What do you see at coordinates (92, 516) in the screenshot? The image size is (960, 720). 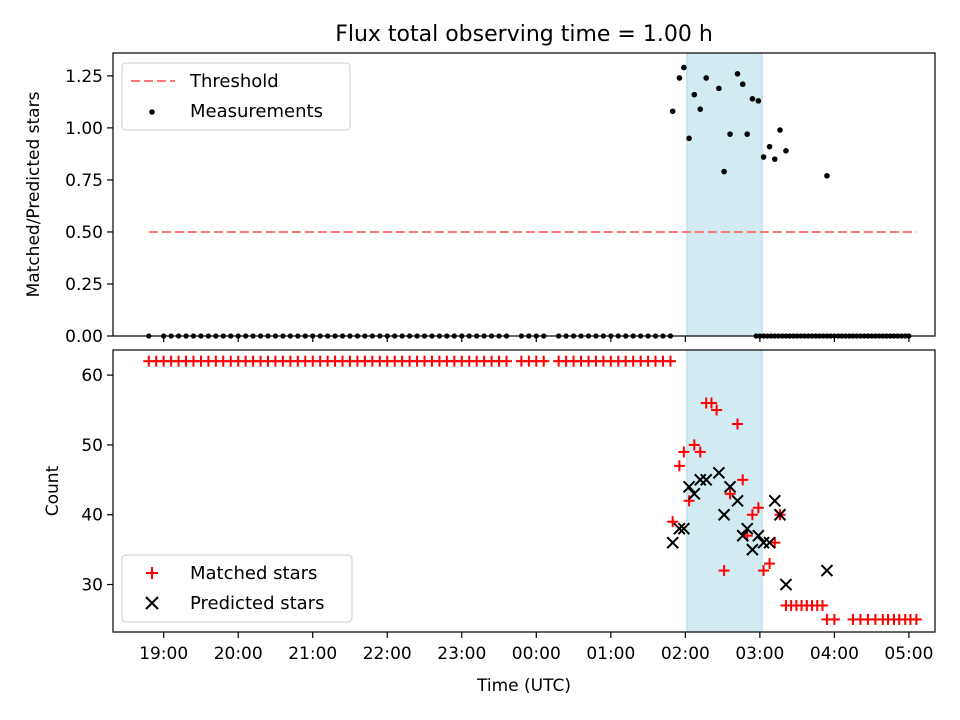 I see `y-tick-label: 40` at bounding box center [92, 516].